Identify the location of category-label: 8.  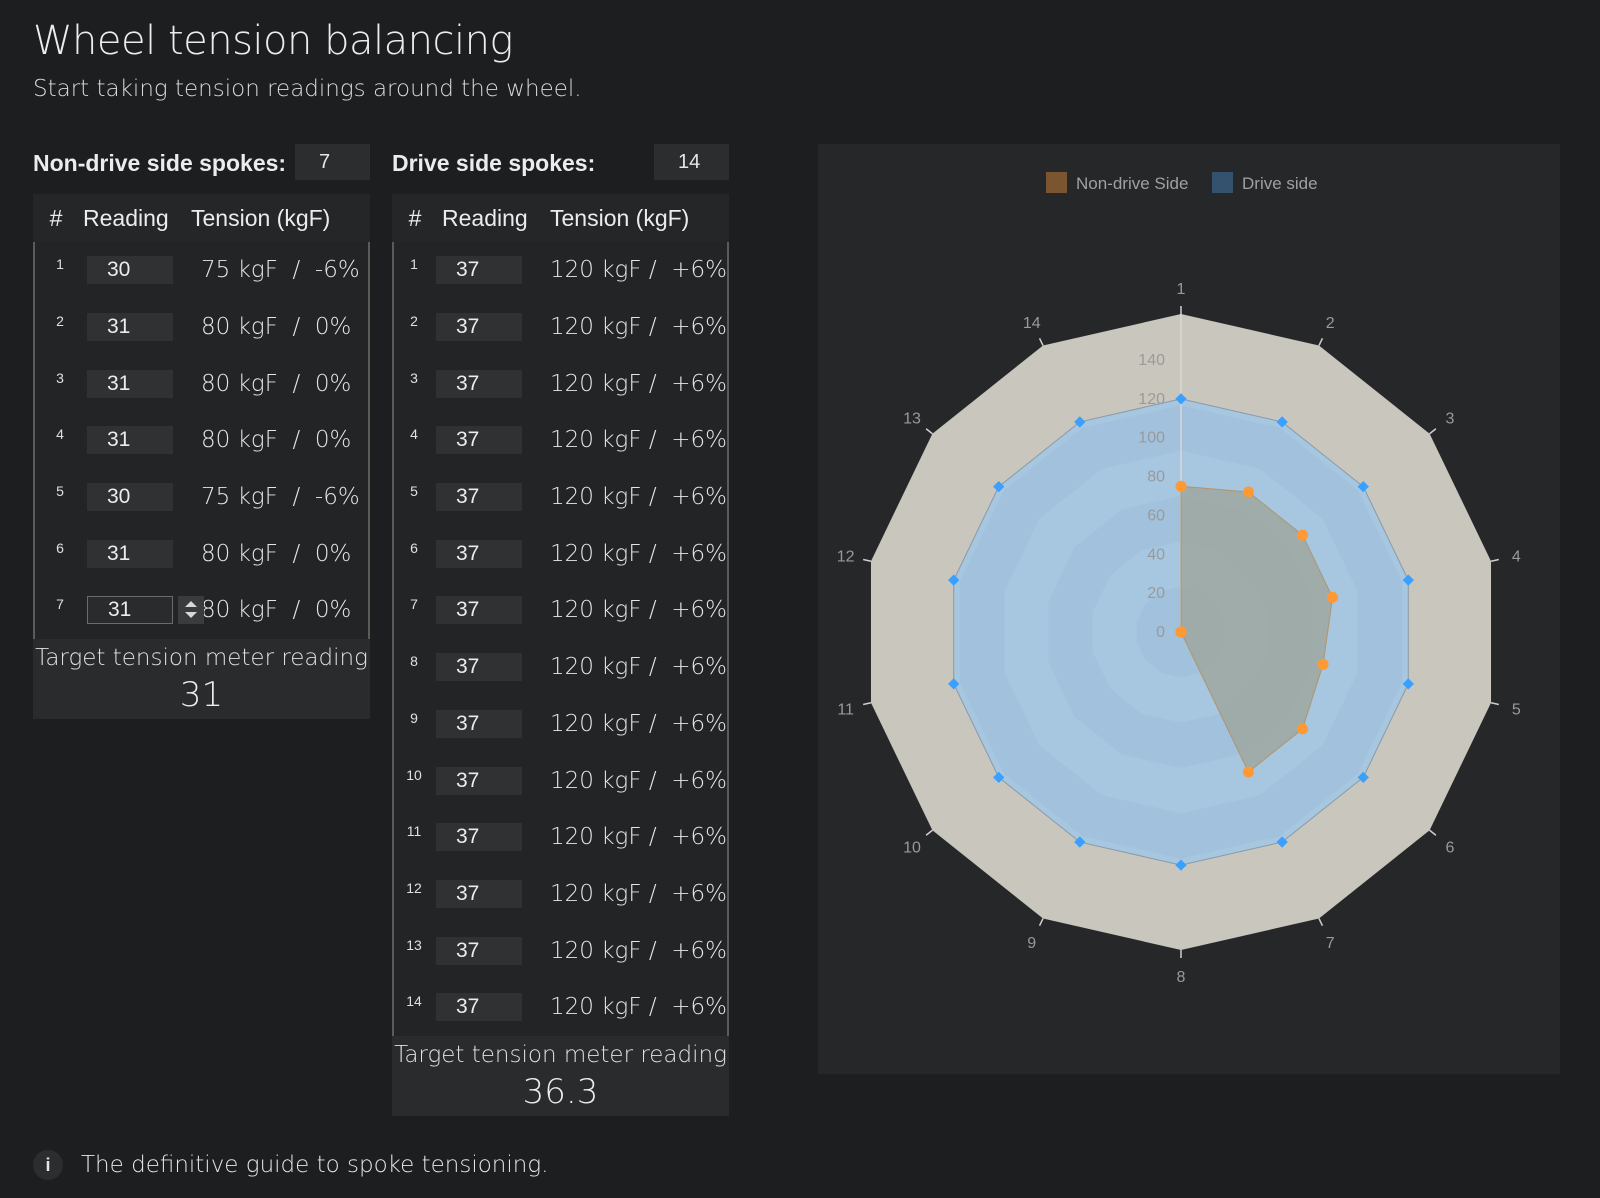
(1181, 977).